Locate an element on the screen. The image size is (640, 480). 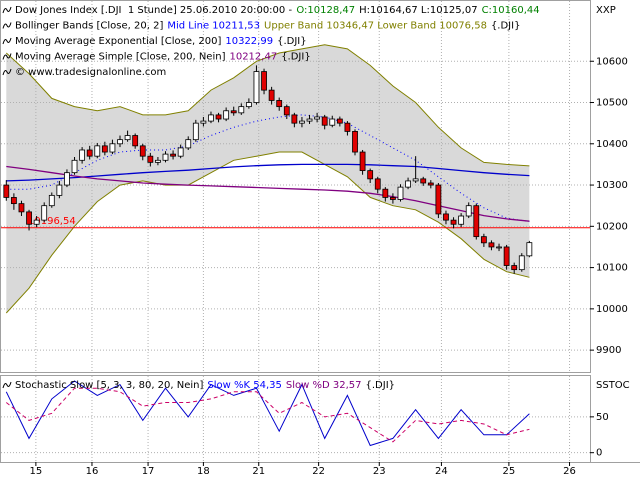
y-tick-label: 10500 is located at coordinates (612, 103).